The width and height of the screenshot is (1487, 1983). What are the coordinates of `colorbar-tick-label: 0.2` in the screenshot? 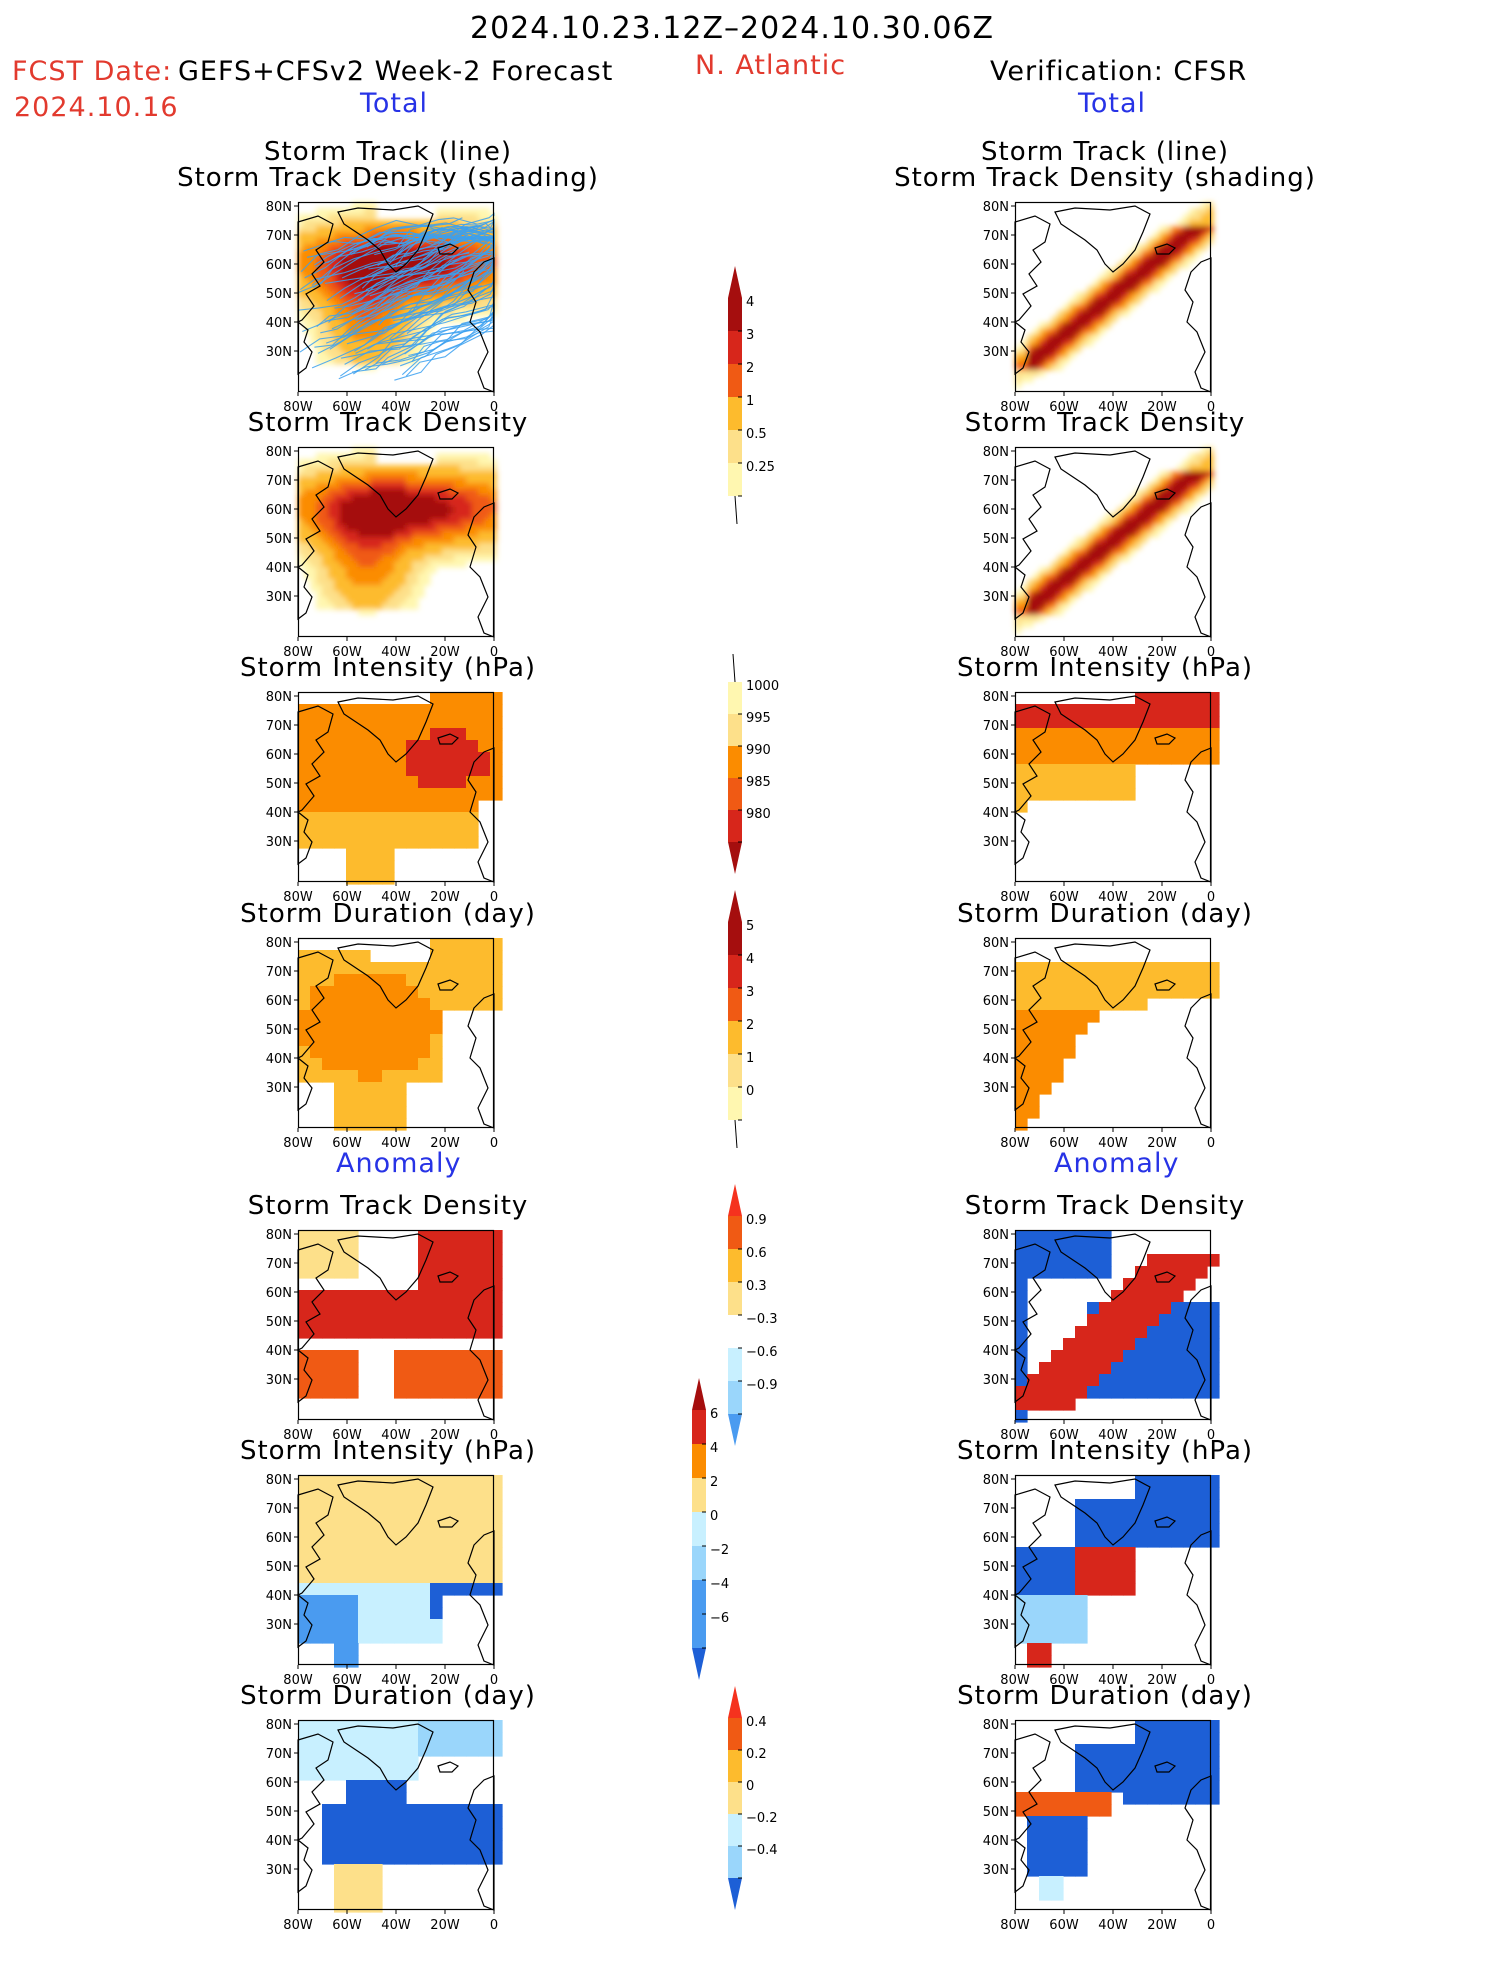 It's located at (756, 1754).